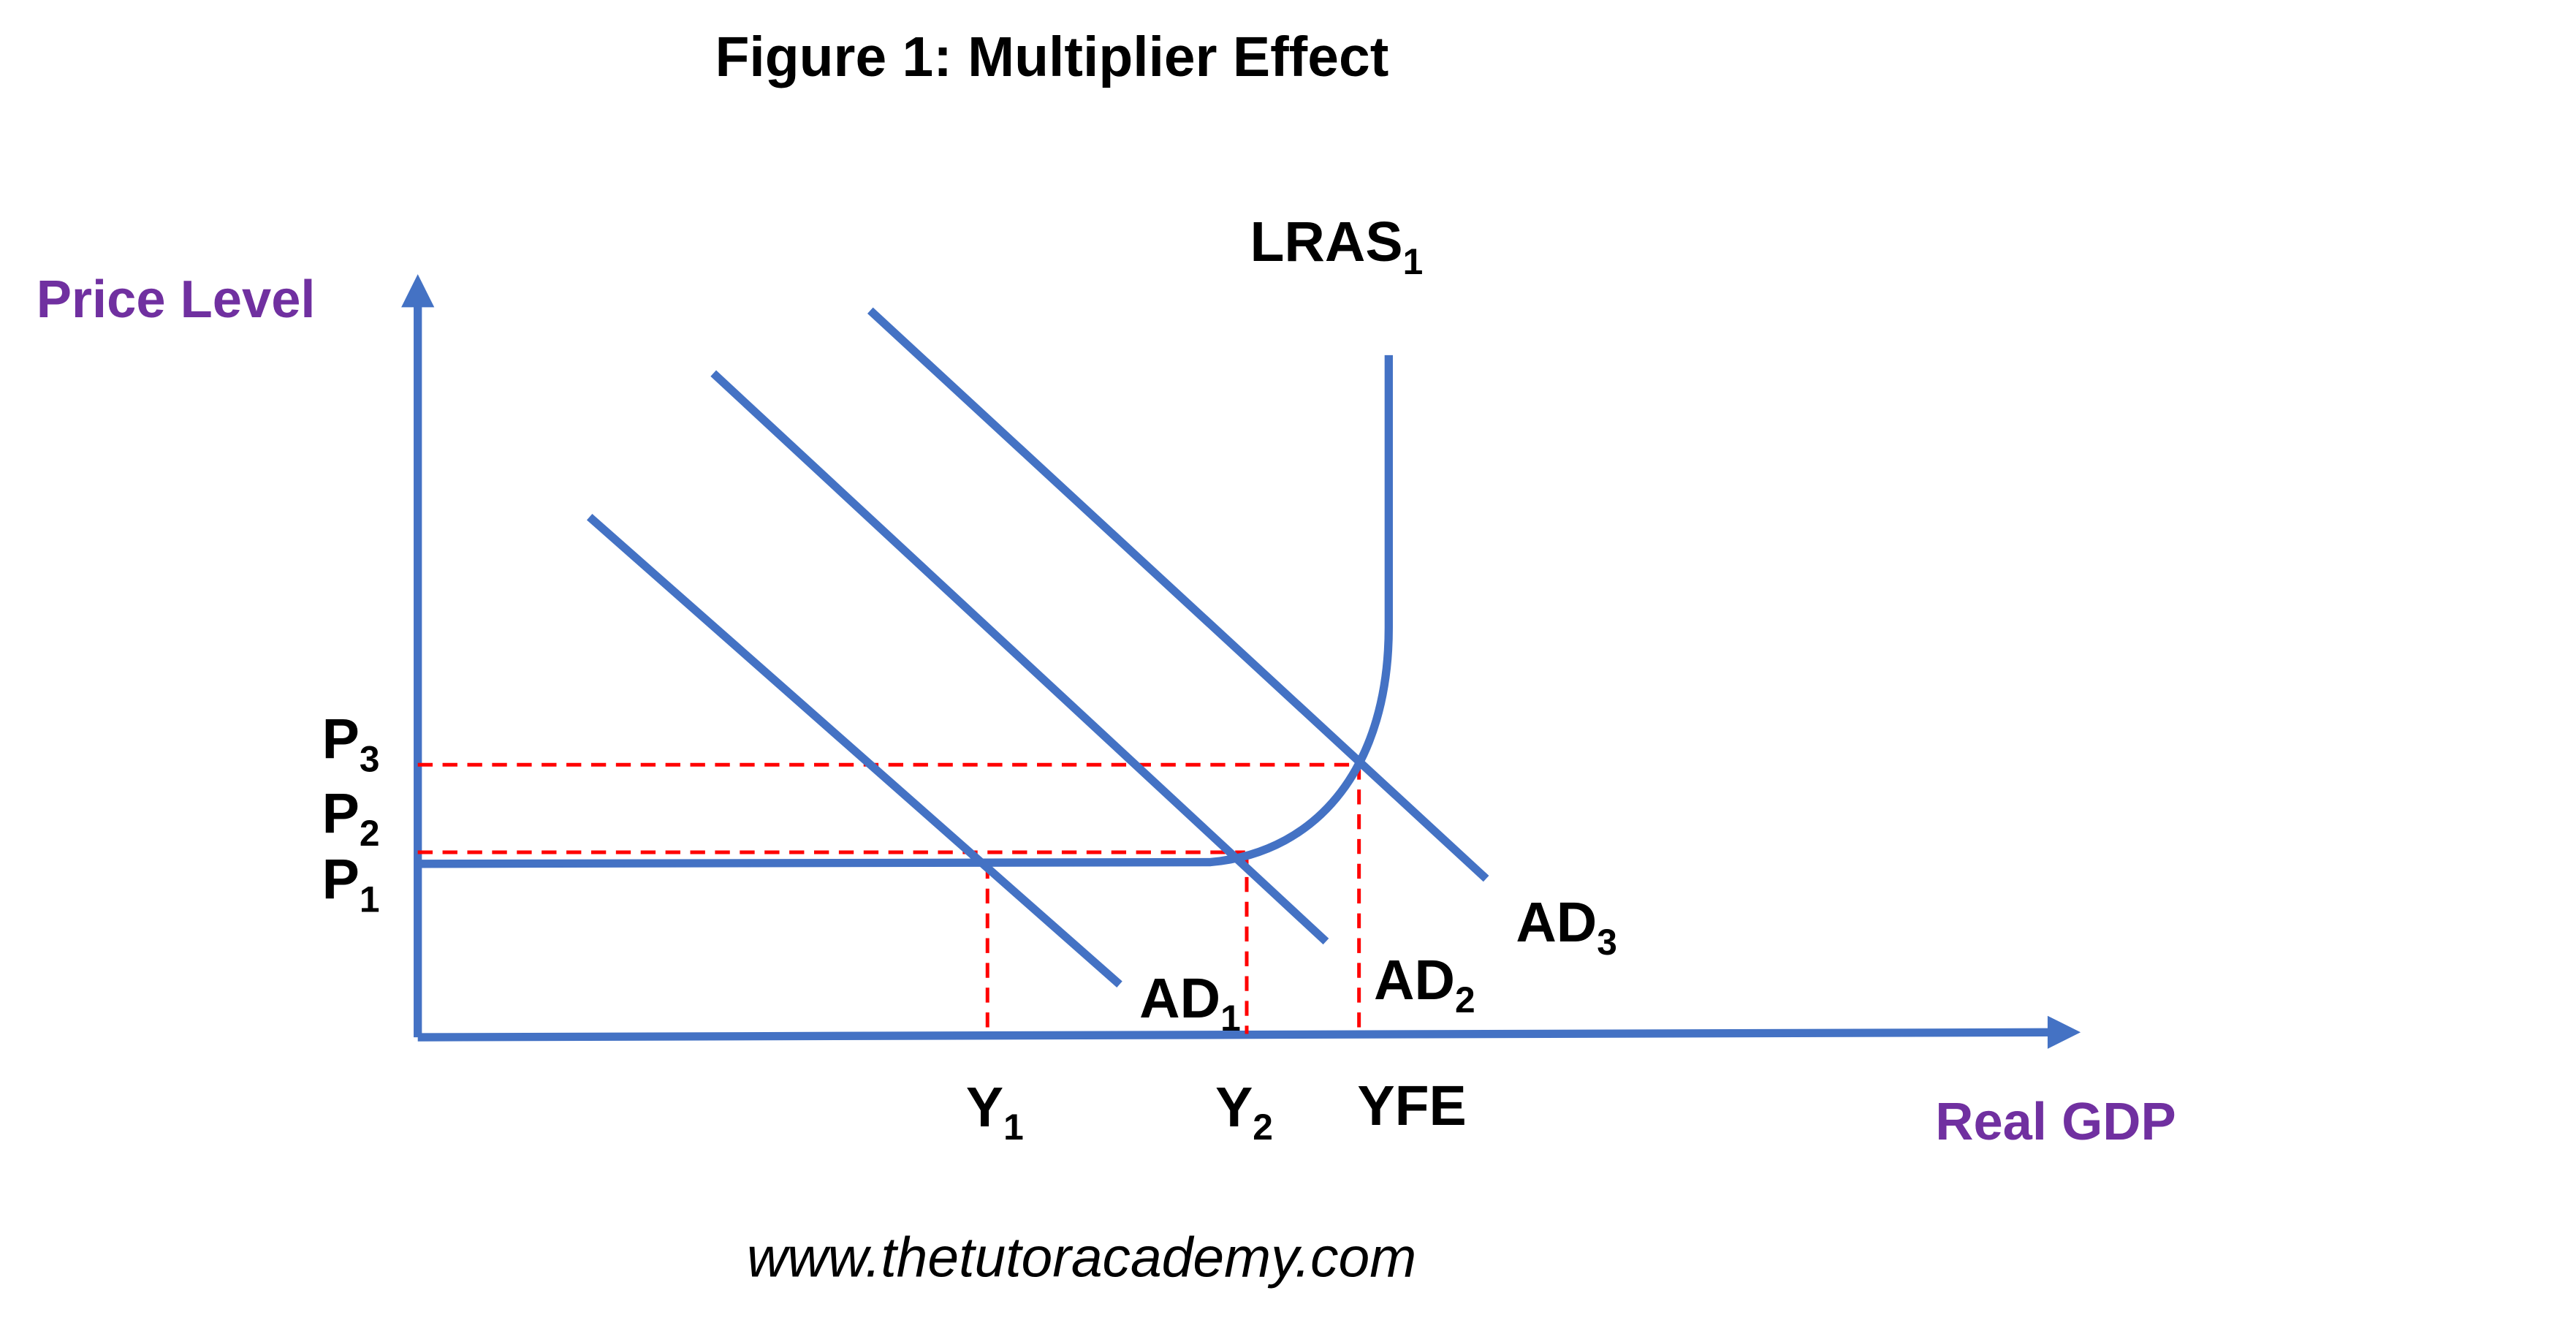  Describe the element at coordinates (1051, 57) in the screenshot. I see `title: Figure 1: Multiplier Effect` at that location.